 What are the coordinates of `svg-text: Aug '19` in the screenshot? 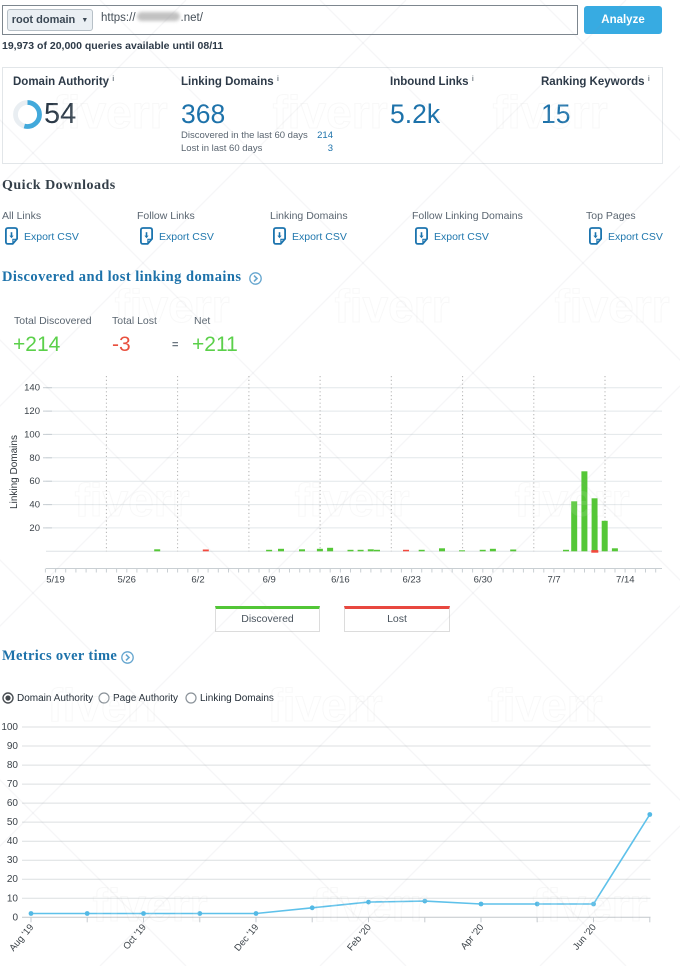 It's located at (21, 938).